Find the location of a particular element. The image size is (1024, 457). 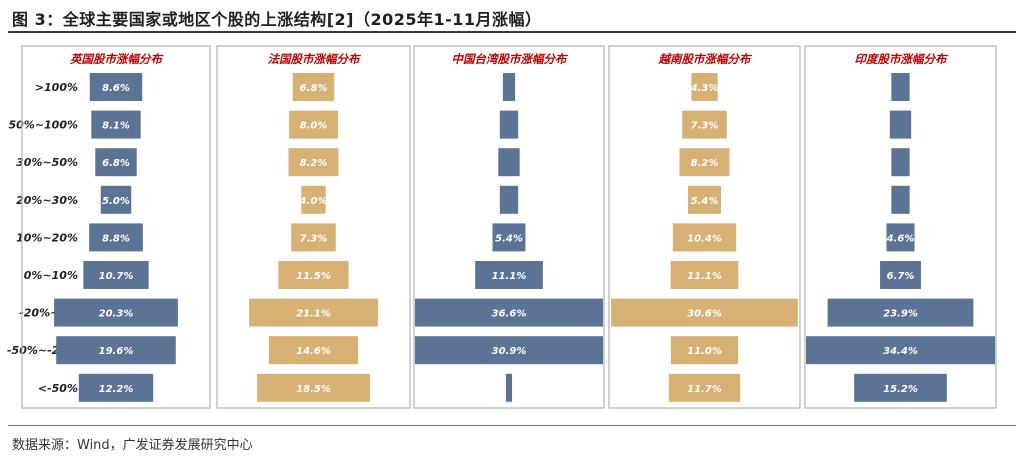

bar-value-label: 19.6% is located at coordinates (116, 351).